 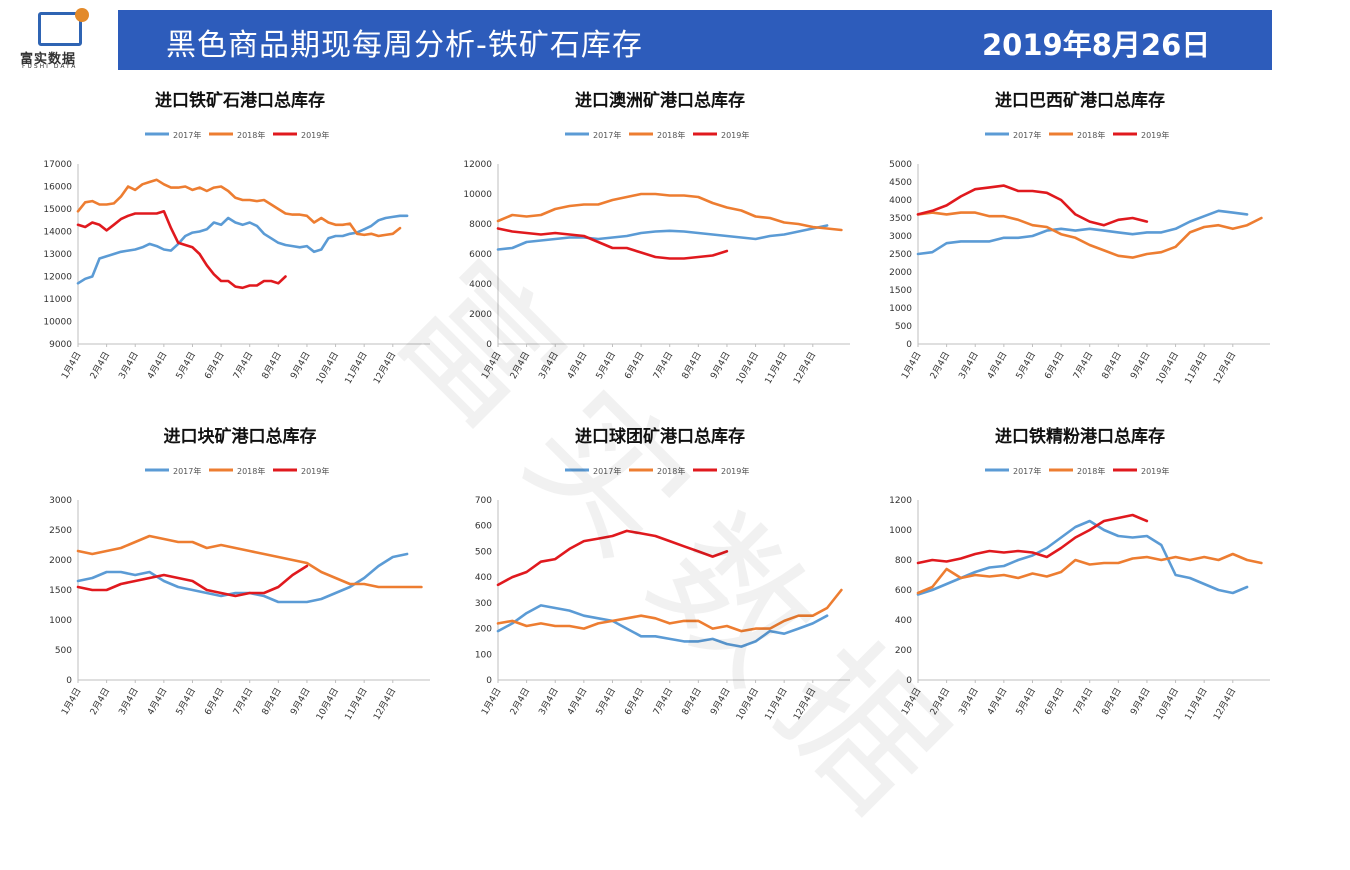 I want to click on y-tick-label: 2500, so click(x=60, y=531).